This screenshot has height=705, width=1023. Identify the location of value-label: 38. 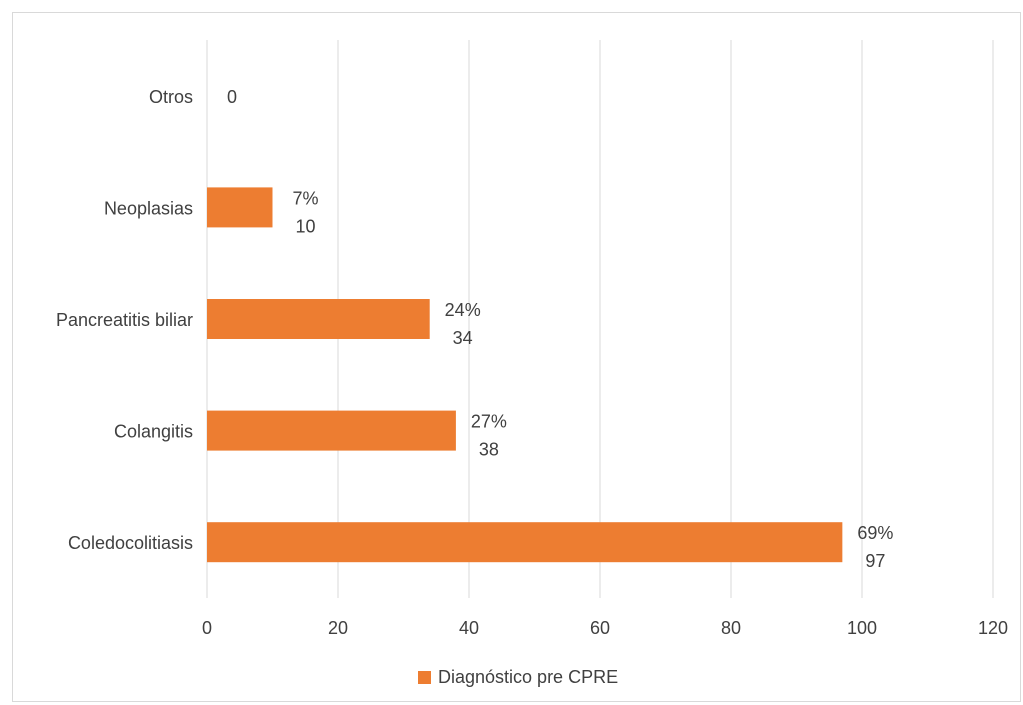
(489, 450).